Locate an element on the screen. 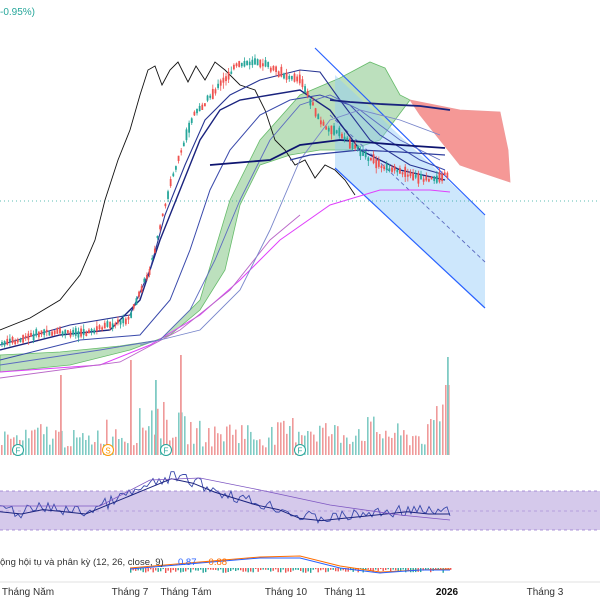 This screenshot has width=600, height=600. volume-bars is located at coordinates (225, 405).